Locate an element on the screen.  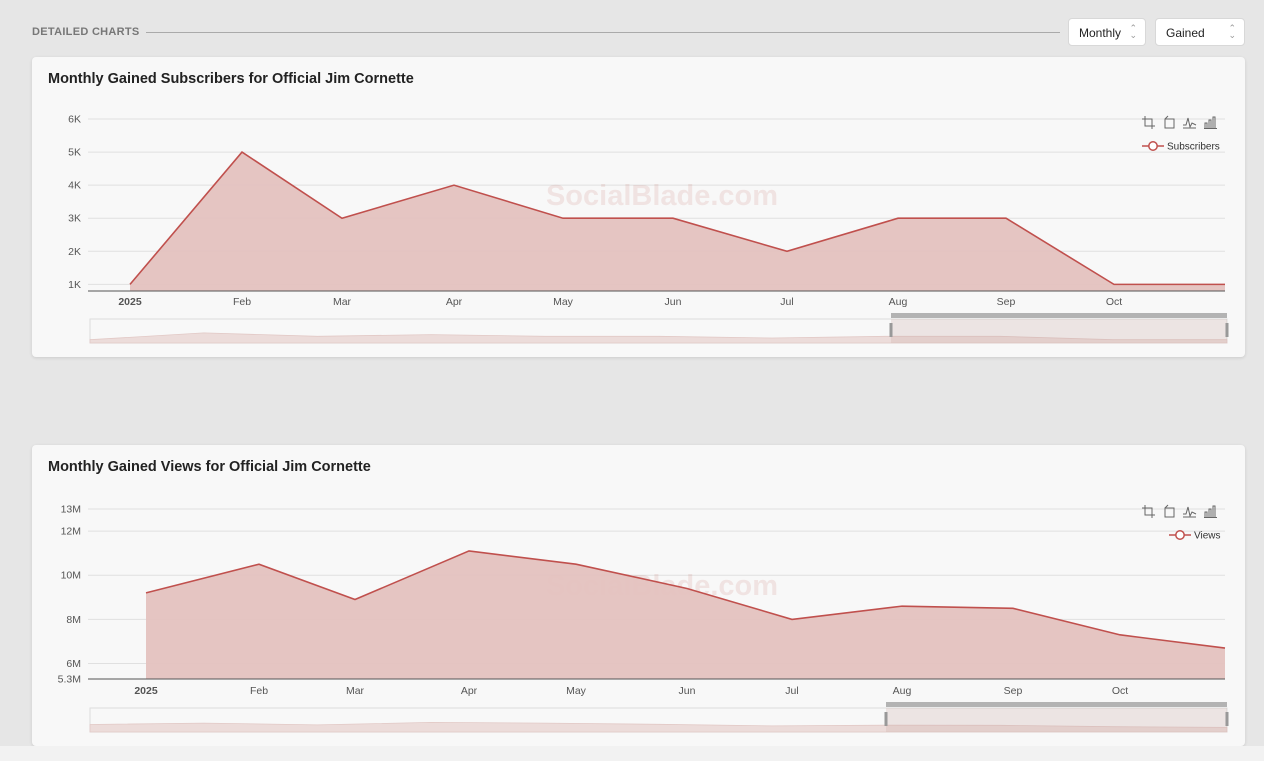
period-select: Monthly ⌃ ⌄ is located at coordinates (1107, 32).